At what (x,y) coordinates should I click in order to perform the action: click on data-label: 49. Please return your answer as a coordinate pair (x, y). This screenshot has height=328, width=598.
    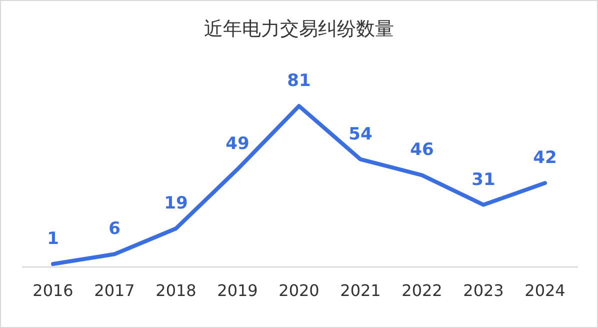
    Looking at the image, I should click on (238, 144).